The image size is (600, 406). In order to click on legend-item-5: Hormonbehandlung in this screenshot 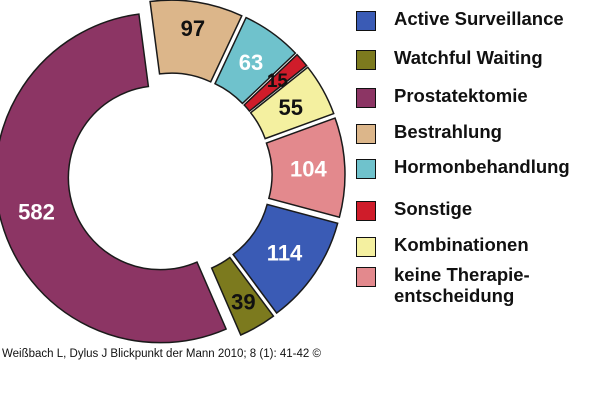, I will do `click(463, 167)`.